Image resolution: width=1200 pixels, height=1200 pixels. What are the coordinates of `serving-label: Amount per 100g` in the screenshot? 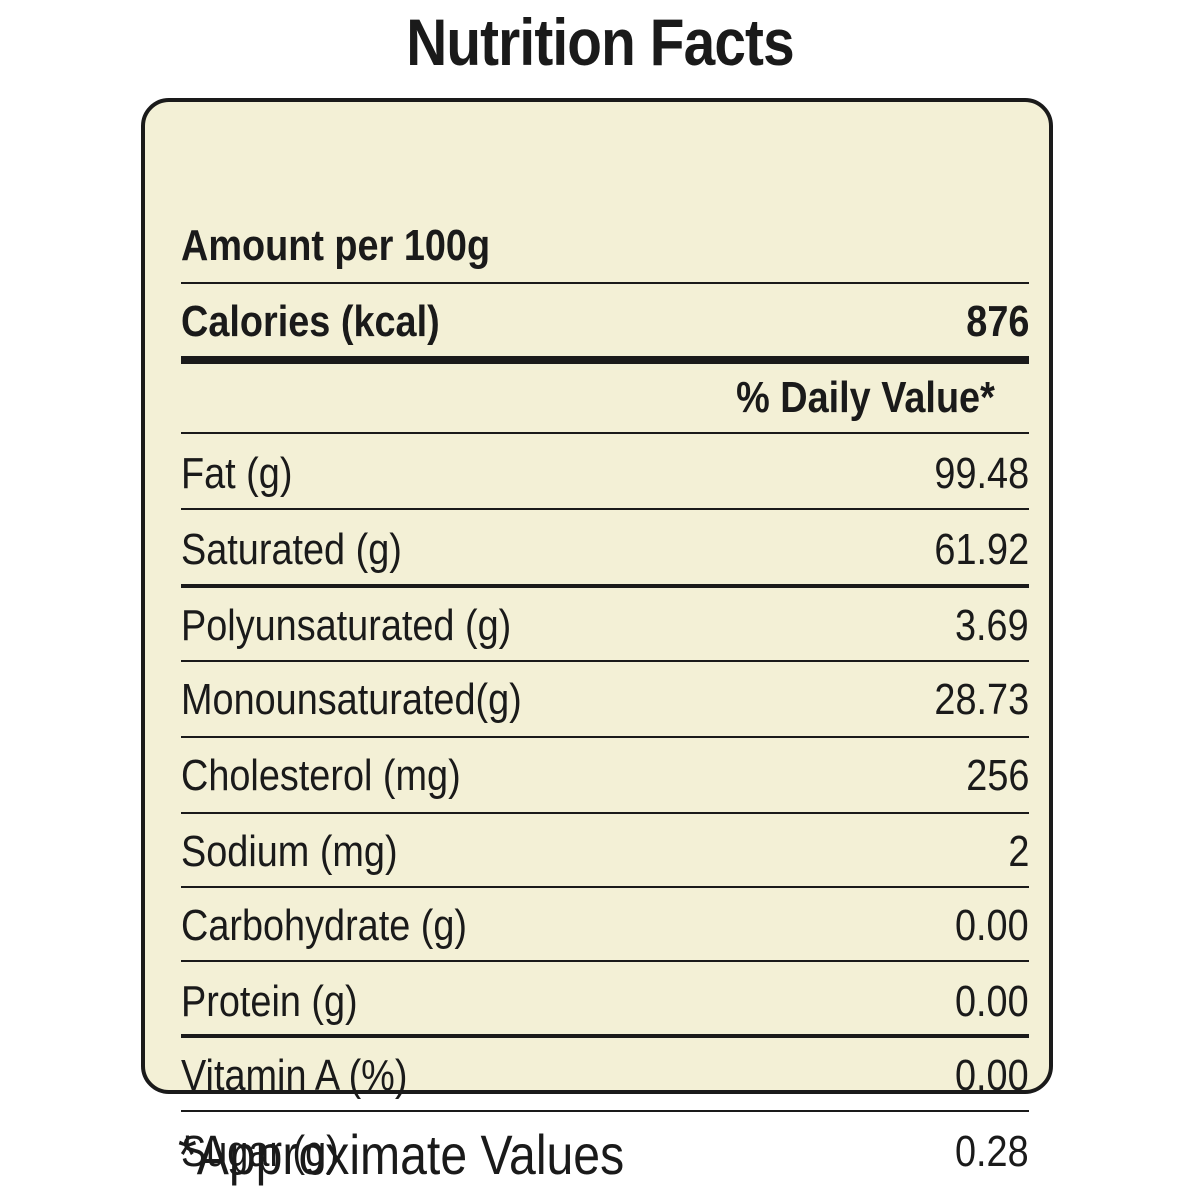 It's located at (336, 245).